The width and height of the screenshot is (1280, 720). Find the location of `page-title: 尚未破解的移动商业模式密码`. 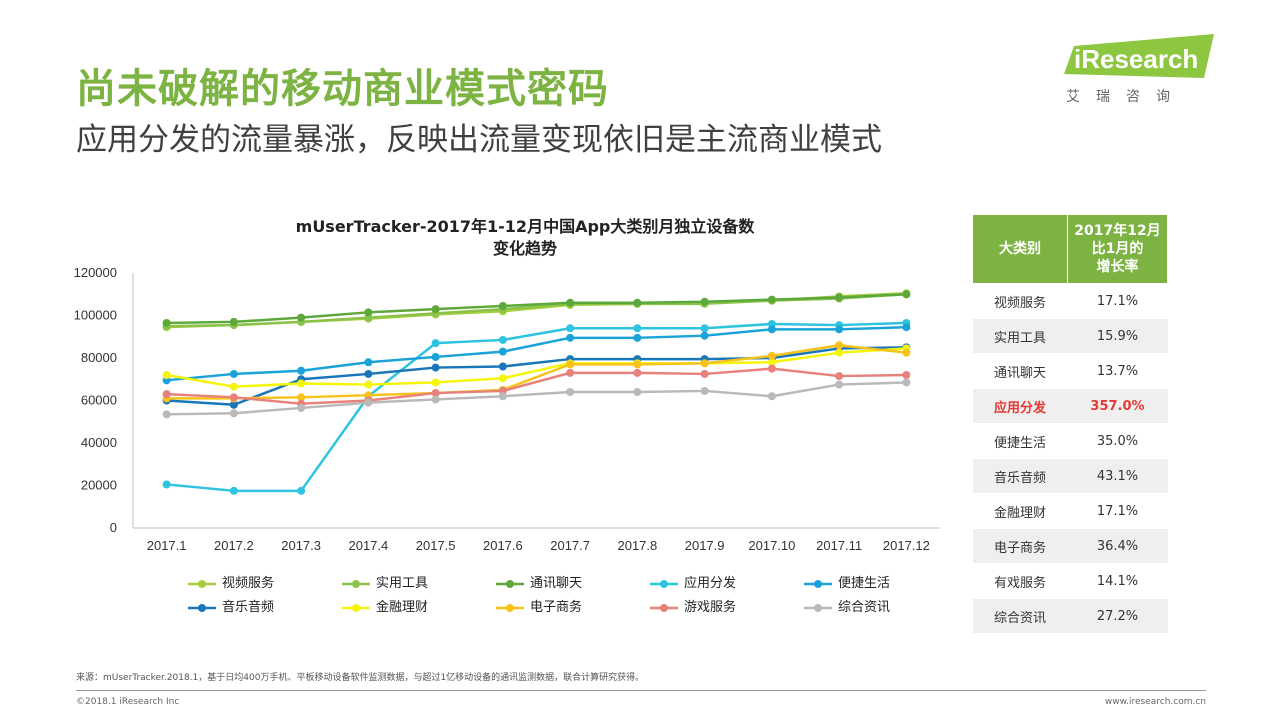

page-title: 尚未破解的移动商业模式密码 is located at coordinates (342, 89).